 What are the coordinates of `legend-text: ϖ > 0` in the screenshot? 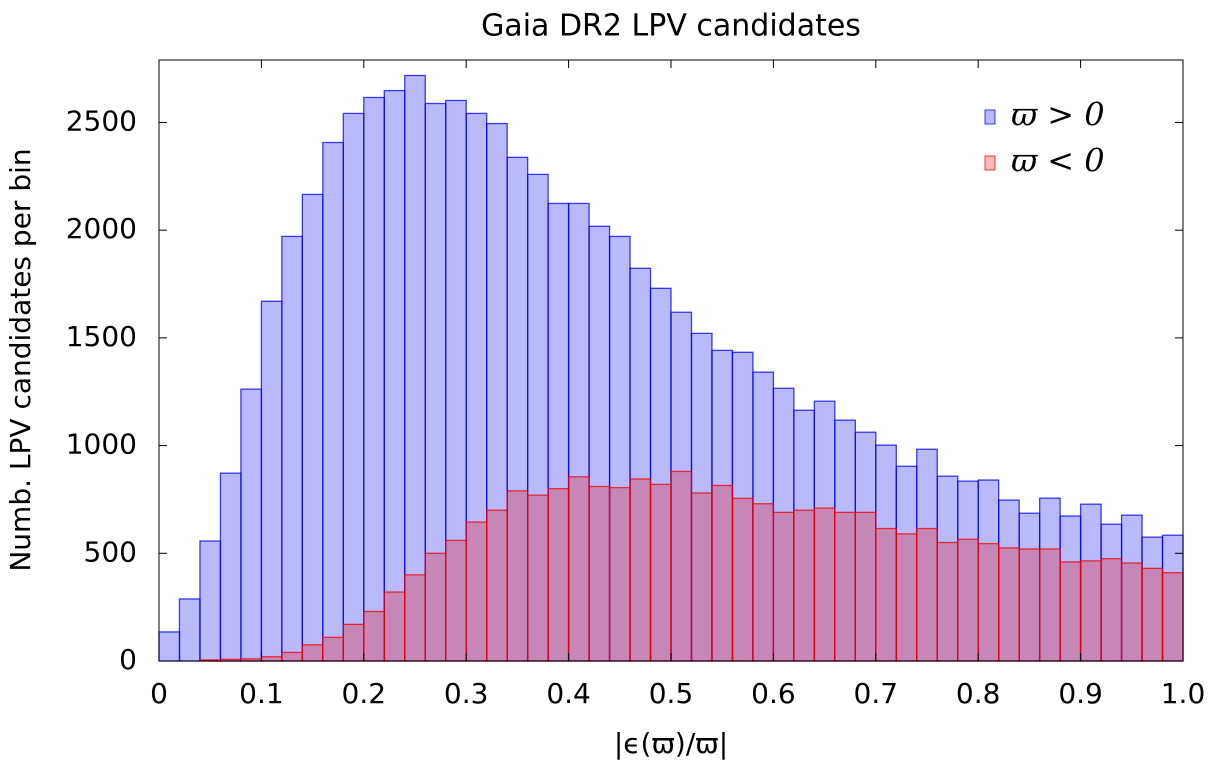 It's located at (1058, 115).